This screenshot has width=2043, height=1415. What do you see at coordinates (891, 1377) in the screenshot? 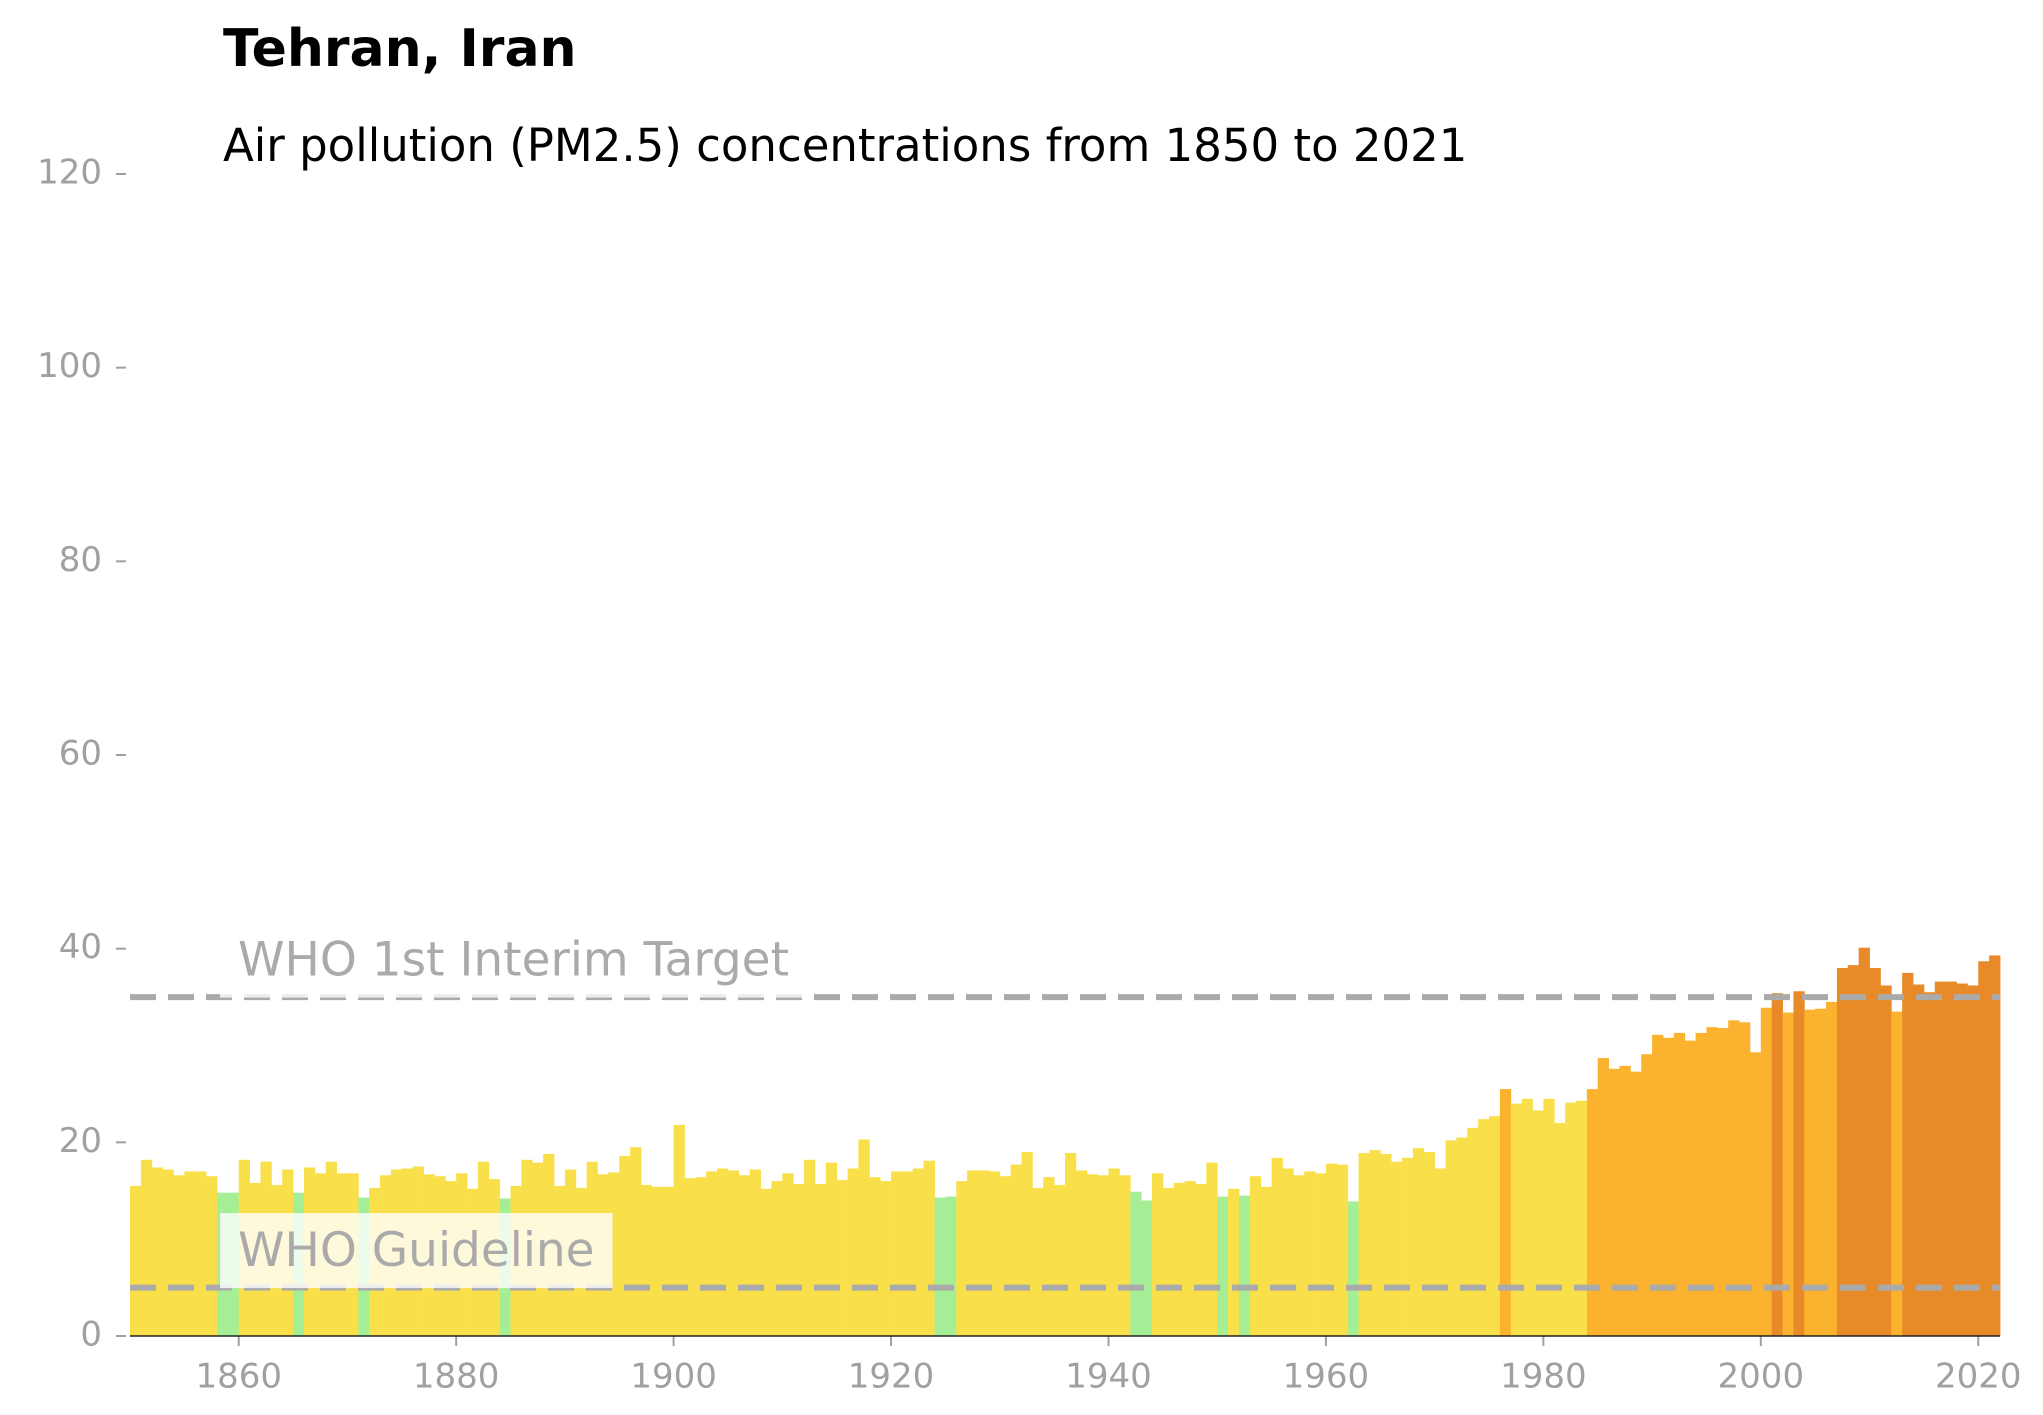
I see `x-tick-label: 1920` at bounding box center [891, 1377].